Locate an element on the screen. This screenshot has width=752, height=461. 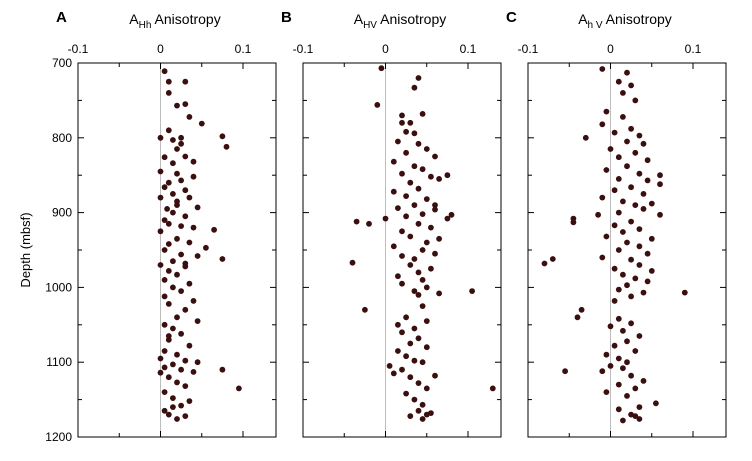
panel-title: AHh Anisotropy is located at coordinates (174, 21).